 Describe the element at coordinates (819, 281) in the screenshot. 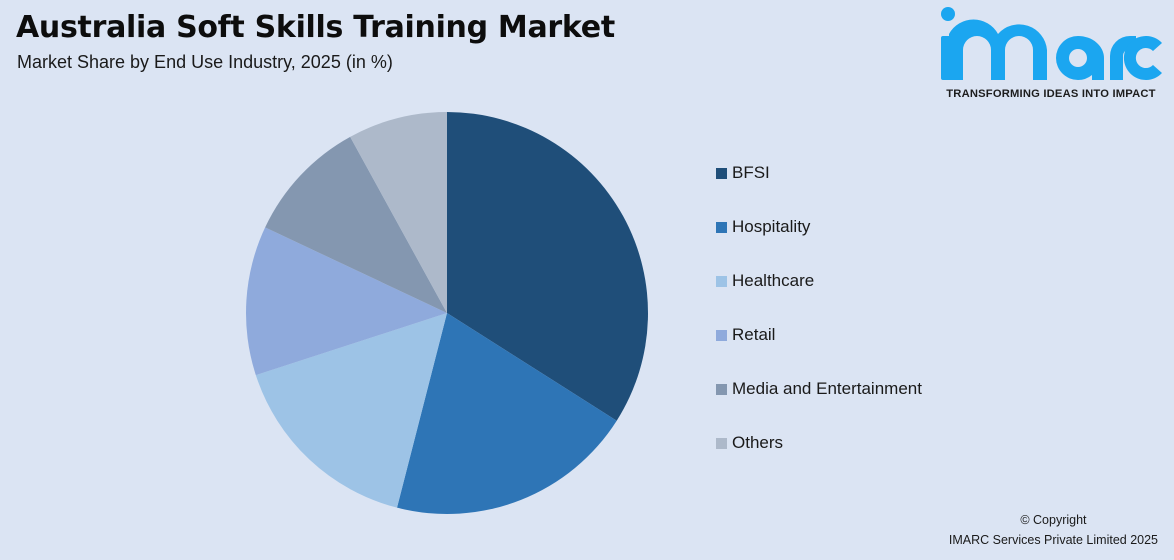

I see `legend-item-healthcare: Healthcare` at that location.